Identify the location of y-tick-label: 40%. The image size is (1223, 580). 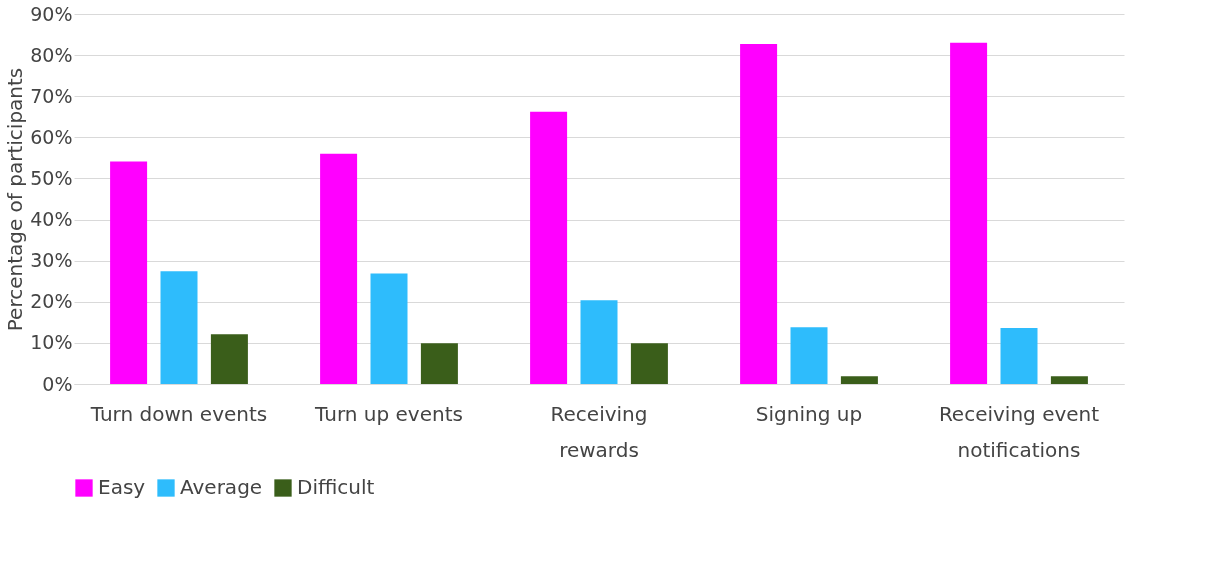
(51, 219).